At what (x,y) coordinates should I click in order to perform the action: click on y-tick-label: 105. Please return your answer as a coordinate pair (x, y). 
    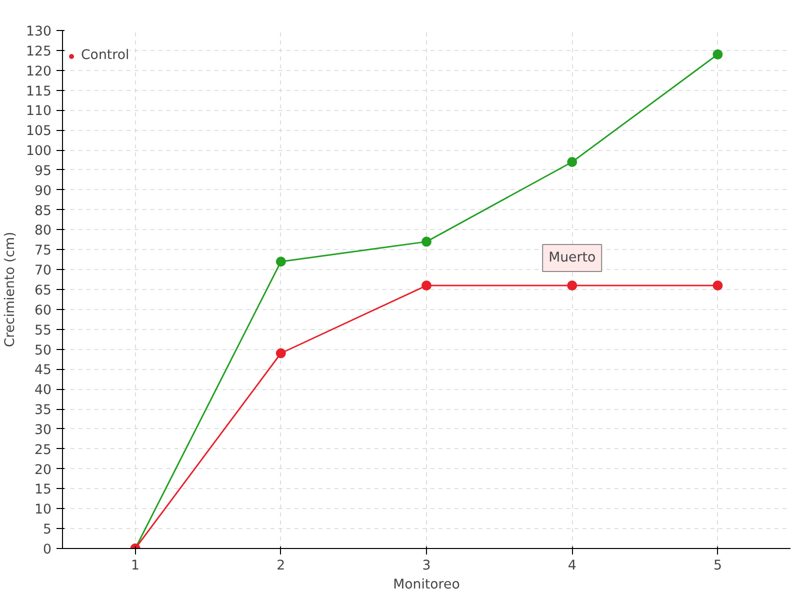
    Looking at the image, I should click on (39, 132).